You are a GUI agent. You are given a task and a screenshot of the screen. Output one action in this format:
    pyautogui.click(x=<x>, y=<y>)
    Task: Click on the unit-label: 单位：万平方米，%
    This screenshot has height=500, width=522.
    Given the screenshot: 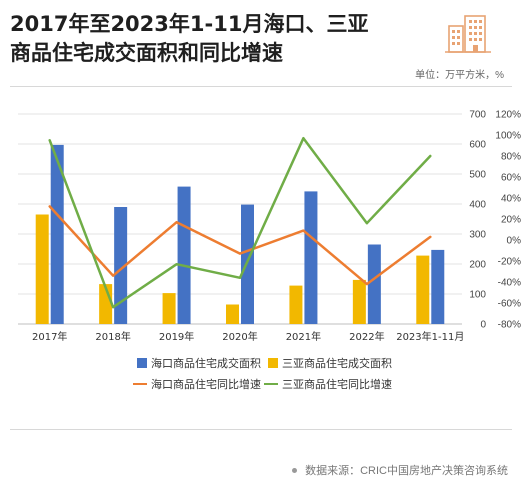 What is the action you would take?
    pyautogui.click(x=459, y=75)
    